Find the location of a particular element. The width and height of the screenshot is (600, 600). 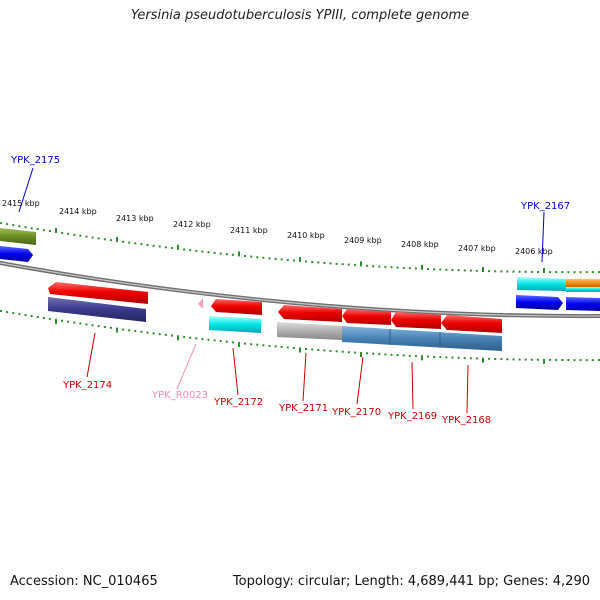

tick-label: 2413 kbp is located at coordinates (135, 218).